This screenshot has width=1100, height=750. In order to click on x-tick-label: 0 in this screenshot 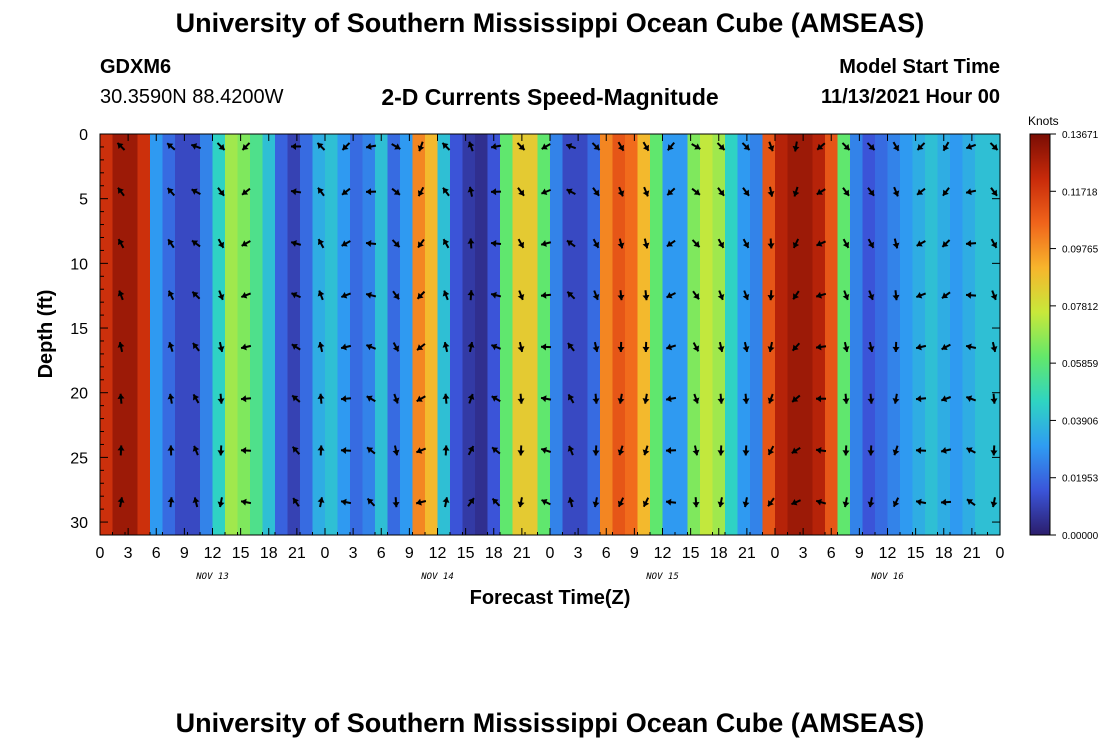, I will do `click(100, 553)`.